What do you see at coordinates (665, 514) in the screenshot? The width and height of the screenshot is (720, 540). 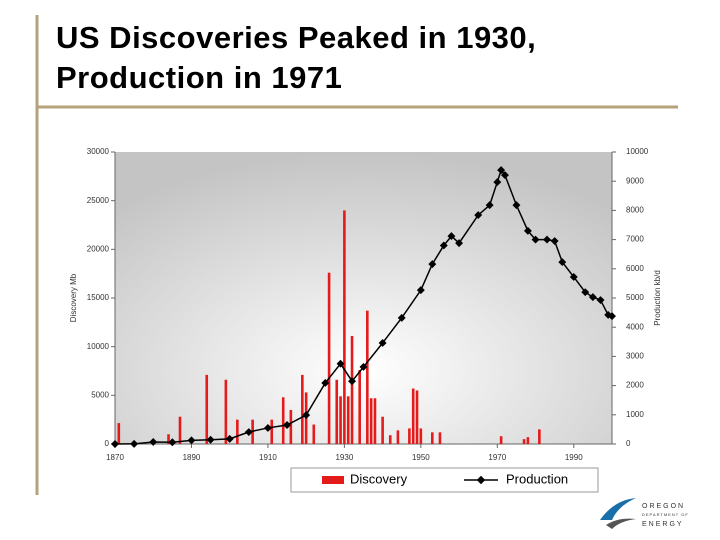 I see `logo-text: DEPARTMENT OF` at bounding box center [665, 514].